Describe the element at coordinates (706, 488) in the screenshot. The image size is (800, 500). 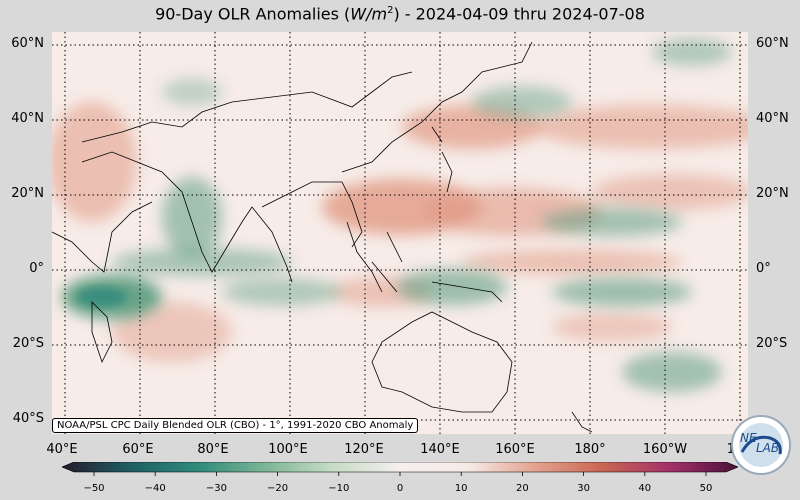
I see `colorbar-tick-label: 50` at that location.